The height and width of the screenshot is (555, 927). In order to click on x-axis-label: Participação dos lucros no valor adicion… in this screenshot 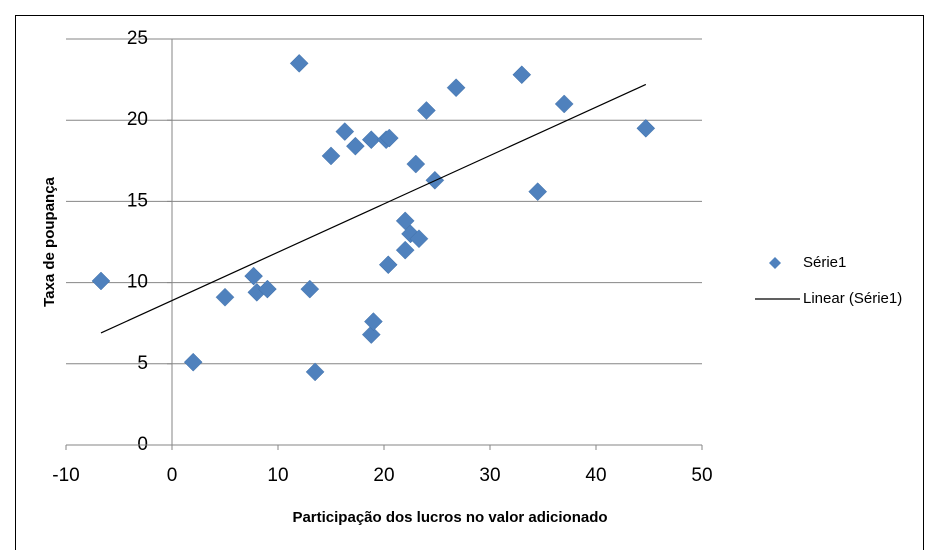, I will do `click(449, 517)`.